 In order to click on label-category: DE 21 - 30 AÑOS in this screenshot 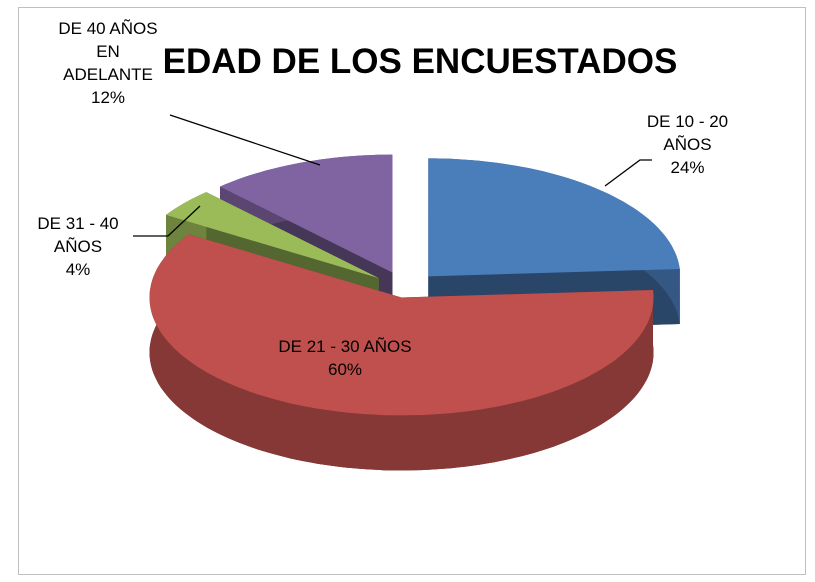, I will do `click(345, 346)`.